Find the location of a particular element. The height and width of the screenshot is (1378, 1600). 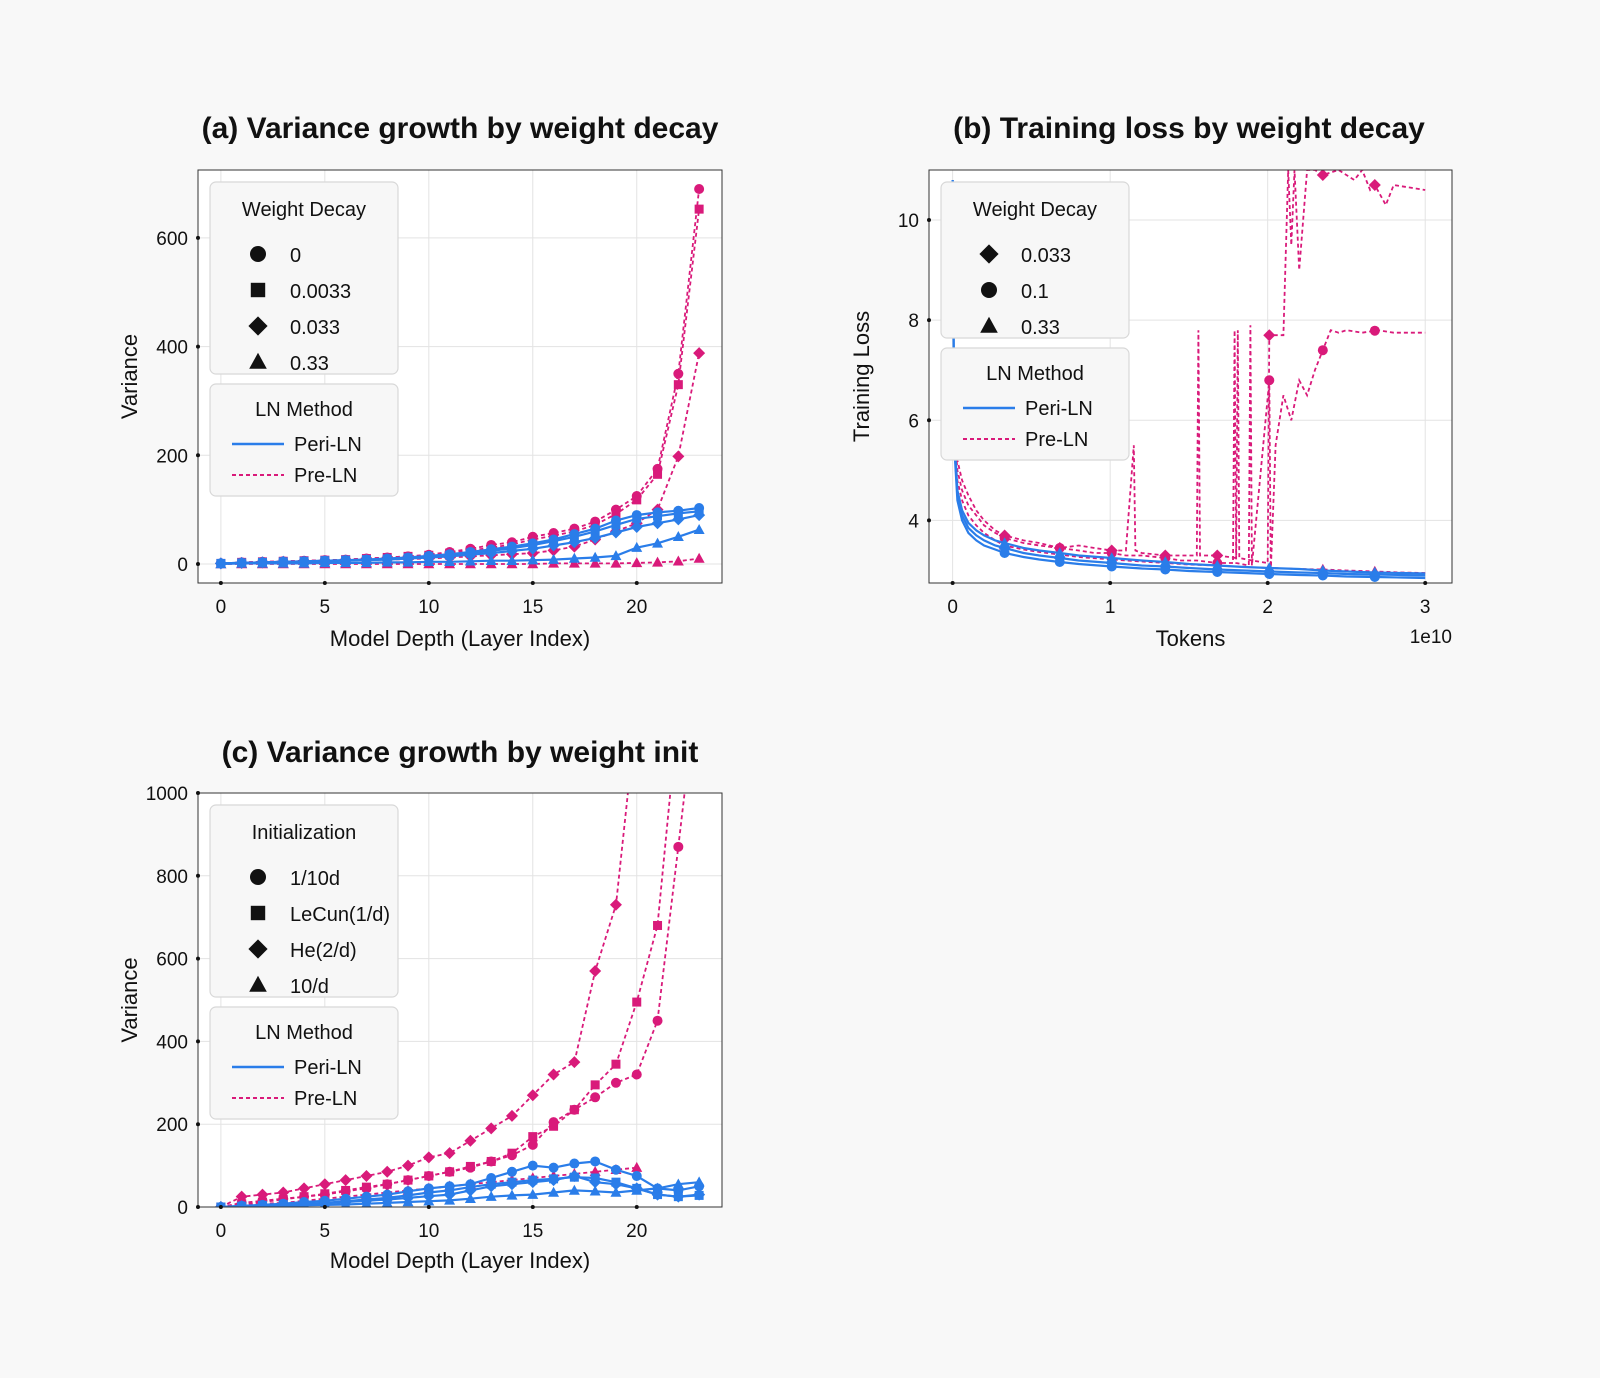

series-group is located at coordinates (460, 1000).